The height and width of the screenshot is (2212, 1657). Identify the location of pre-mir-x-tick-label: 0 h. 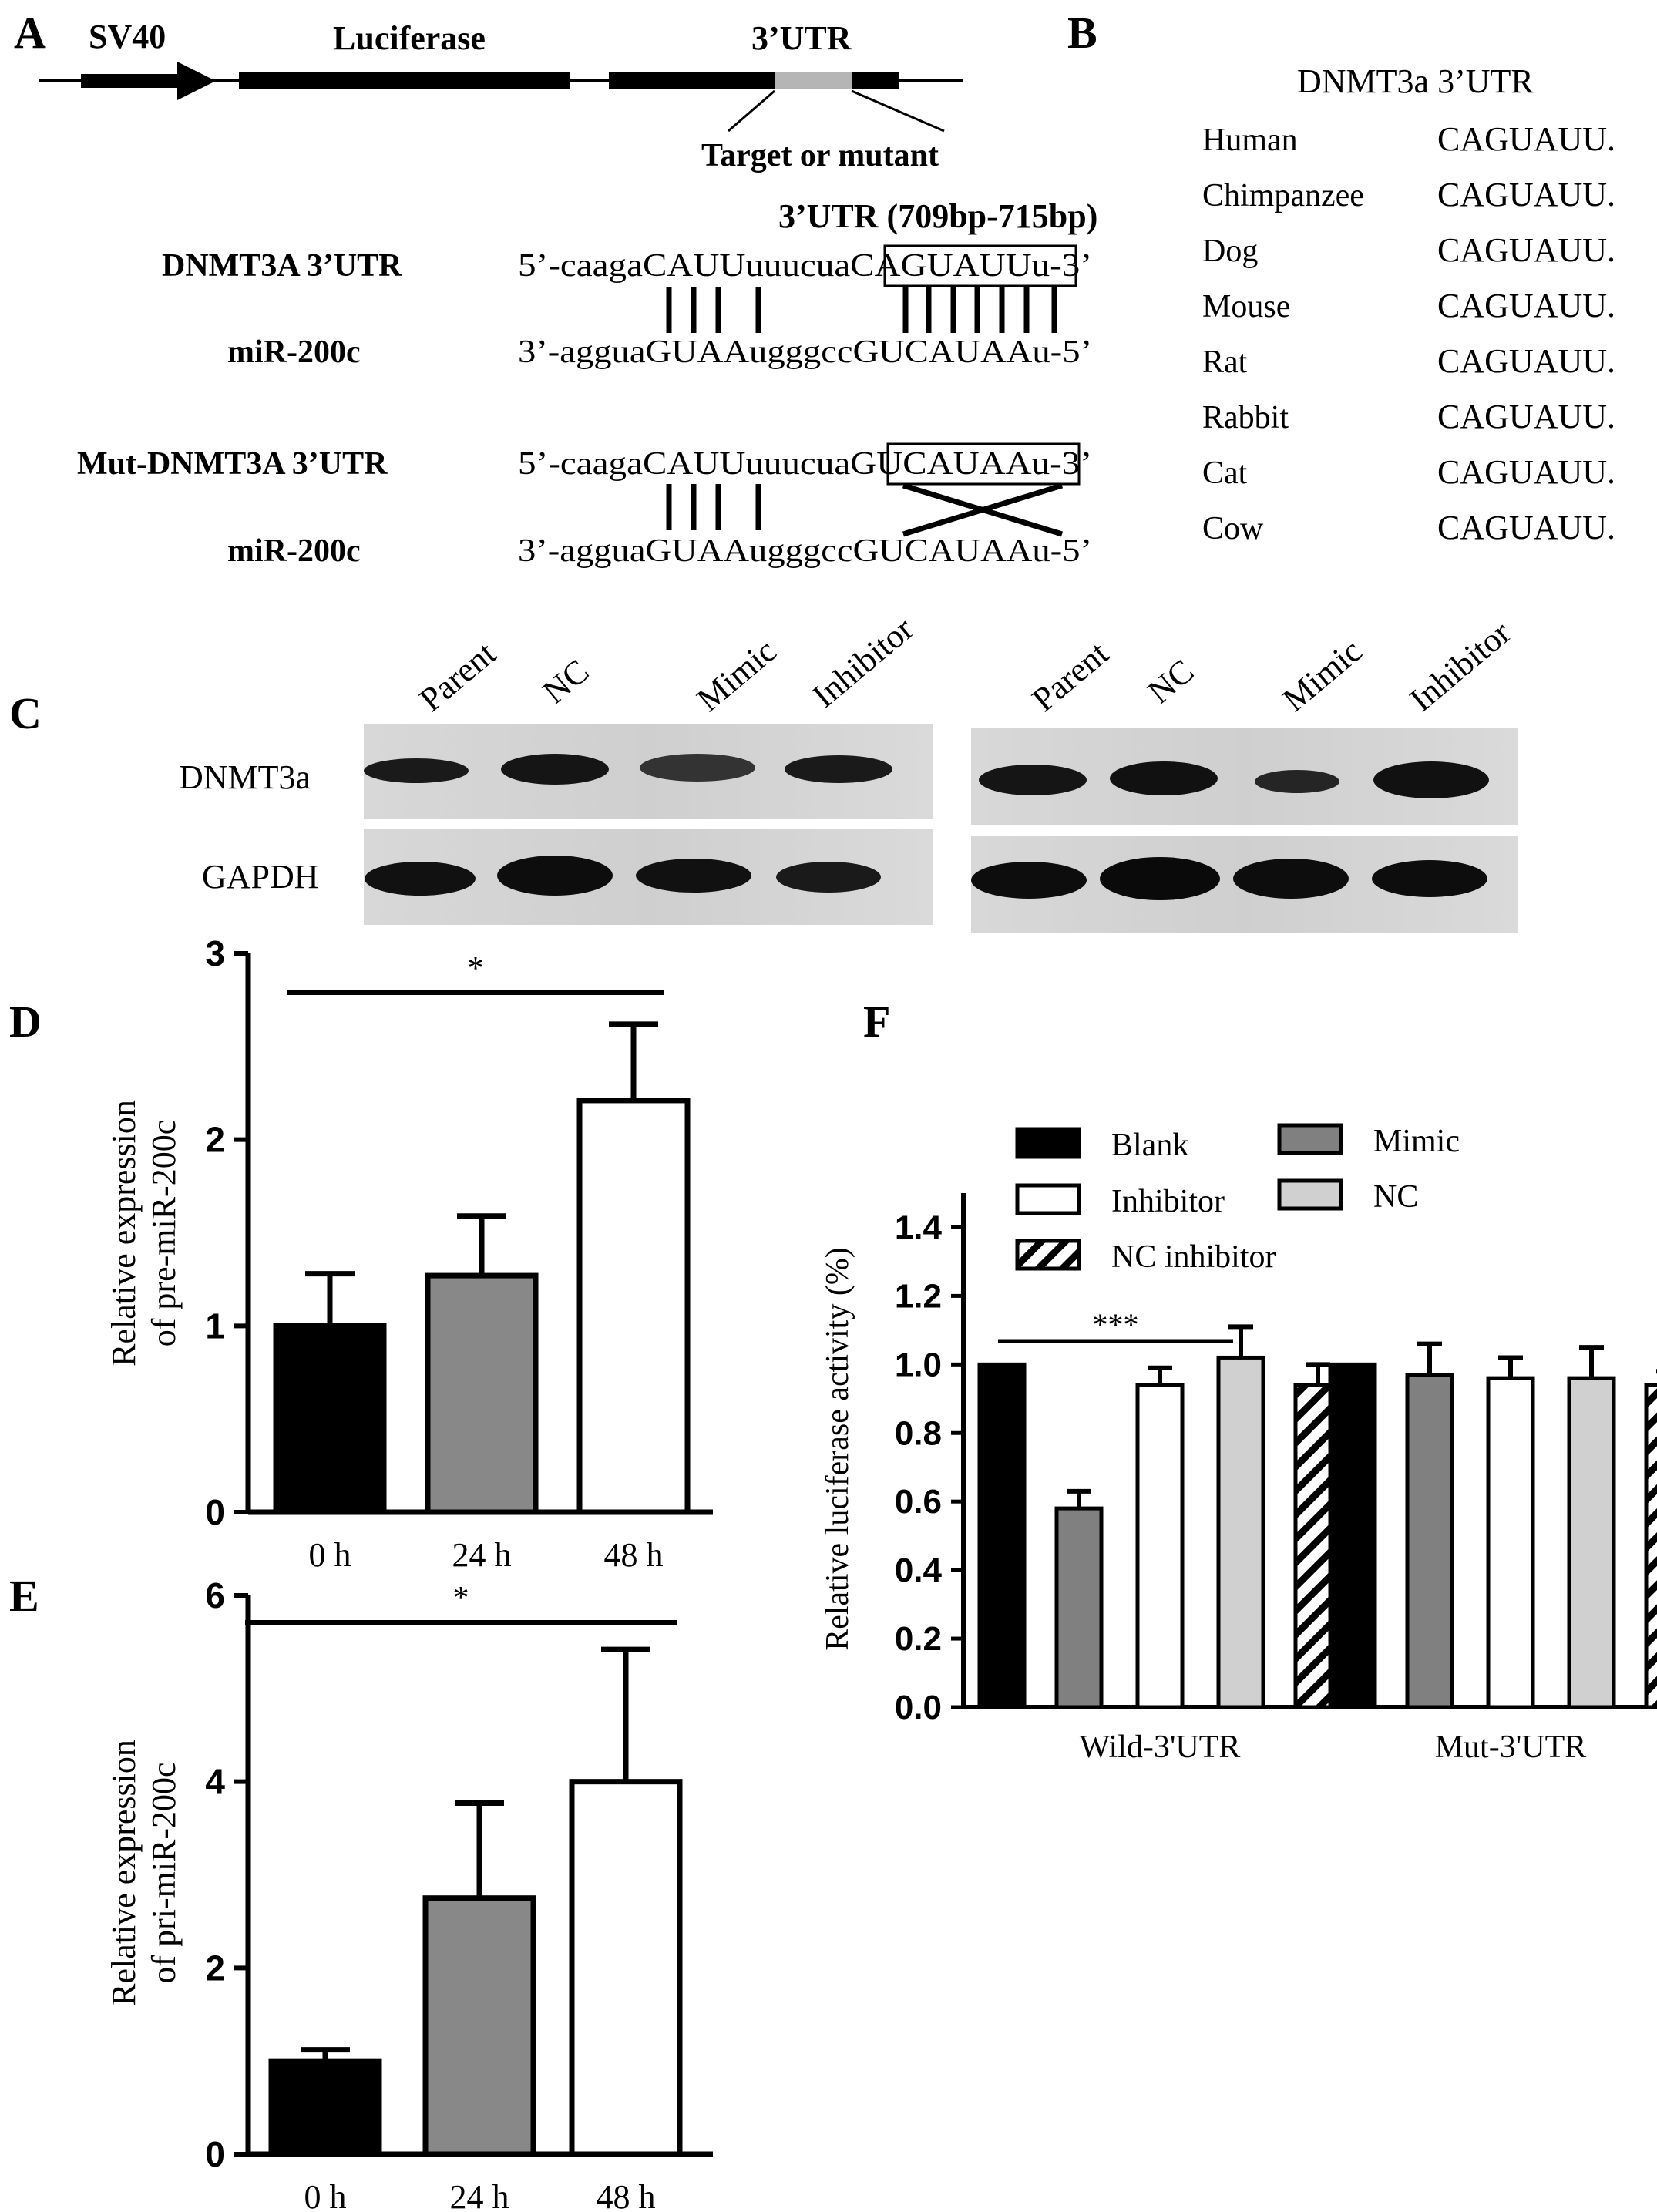
(330, 1555).